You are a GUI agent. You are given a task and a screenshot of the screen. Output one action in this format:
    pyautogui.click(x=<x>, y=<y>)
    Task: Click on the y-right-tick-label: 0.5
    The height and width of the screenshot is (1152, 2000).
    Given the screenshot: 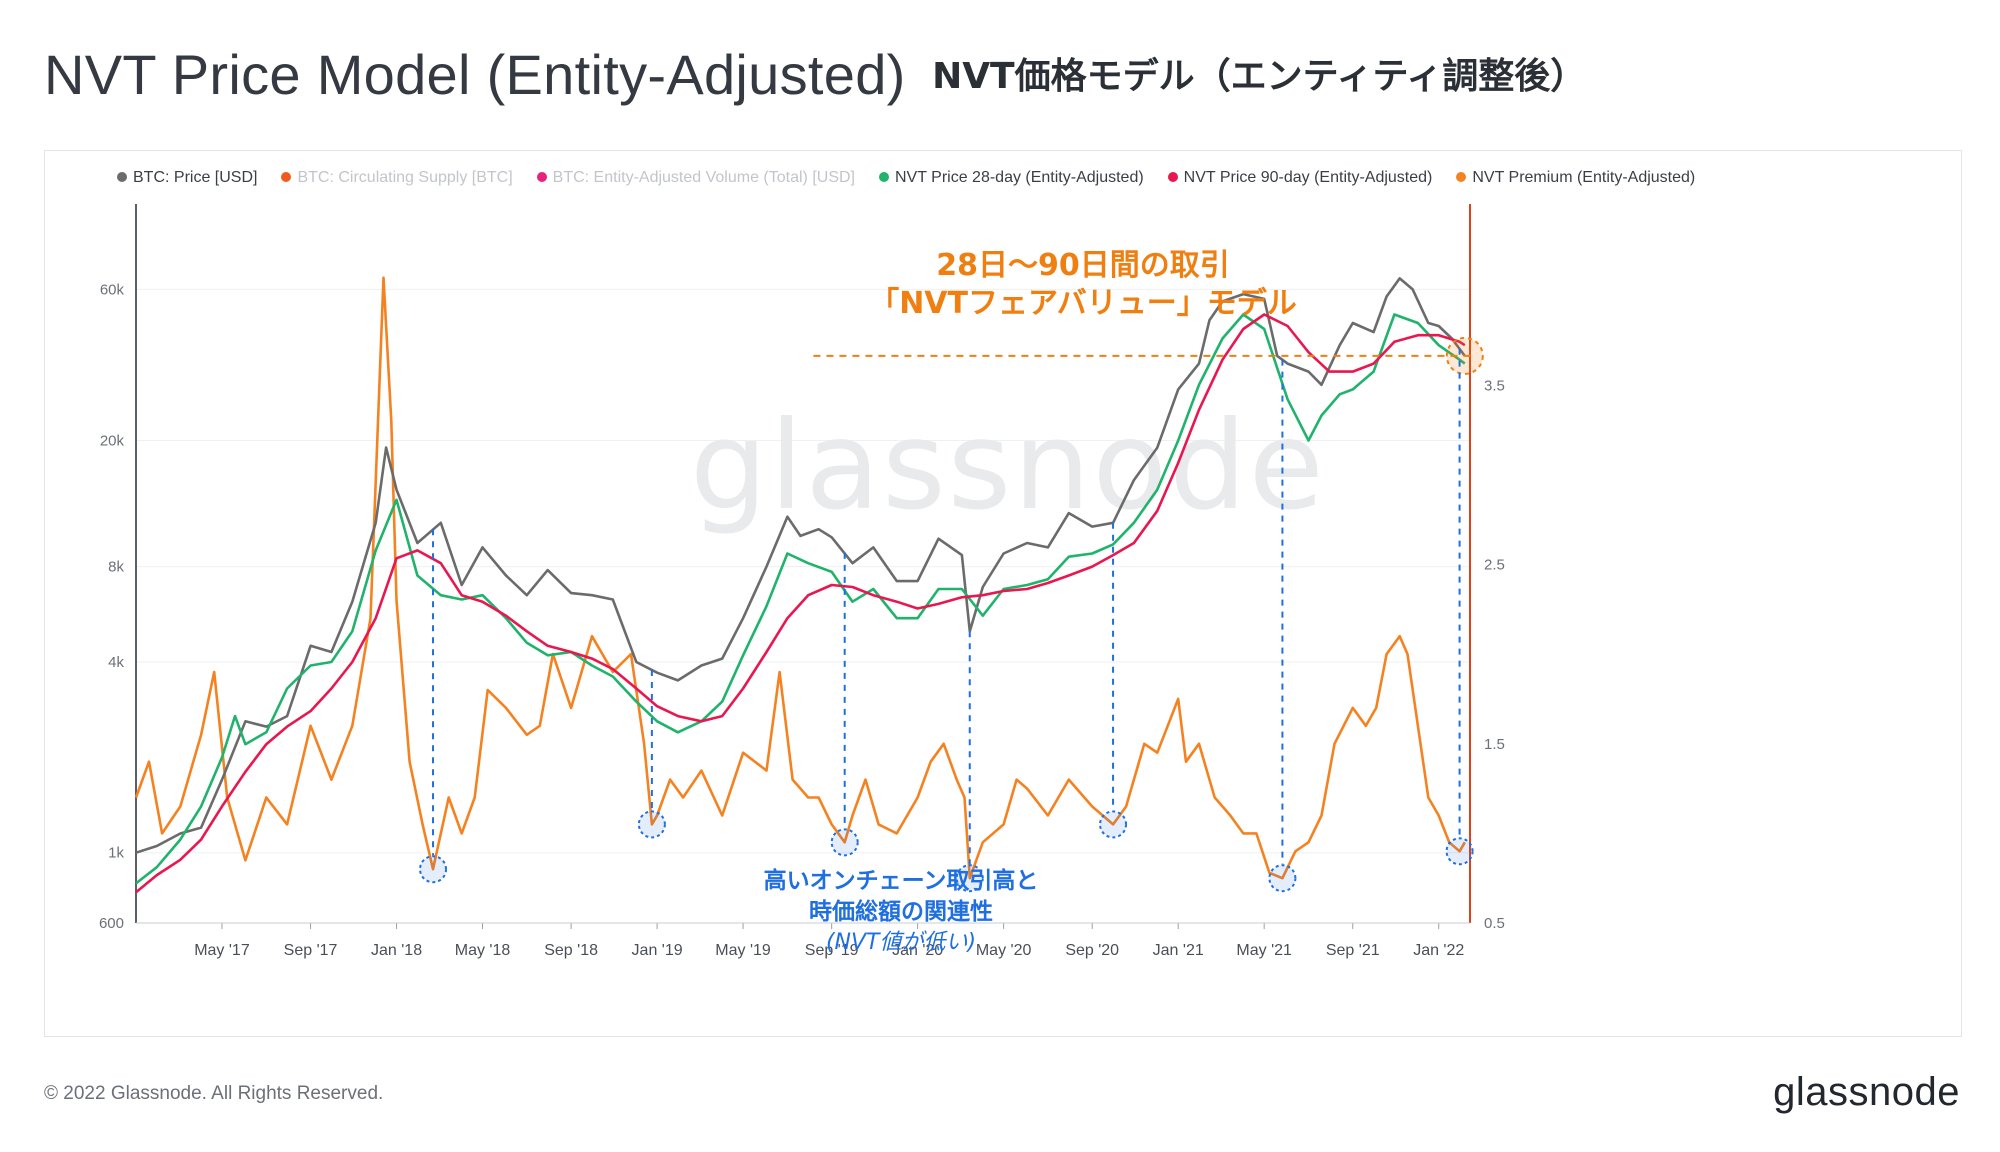 What is the action you would take?
    pyautogui.click(x=1494, y=923)
    